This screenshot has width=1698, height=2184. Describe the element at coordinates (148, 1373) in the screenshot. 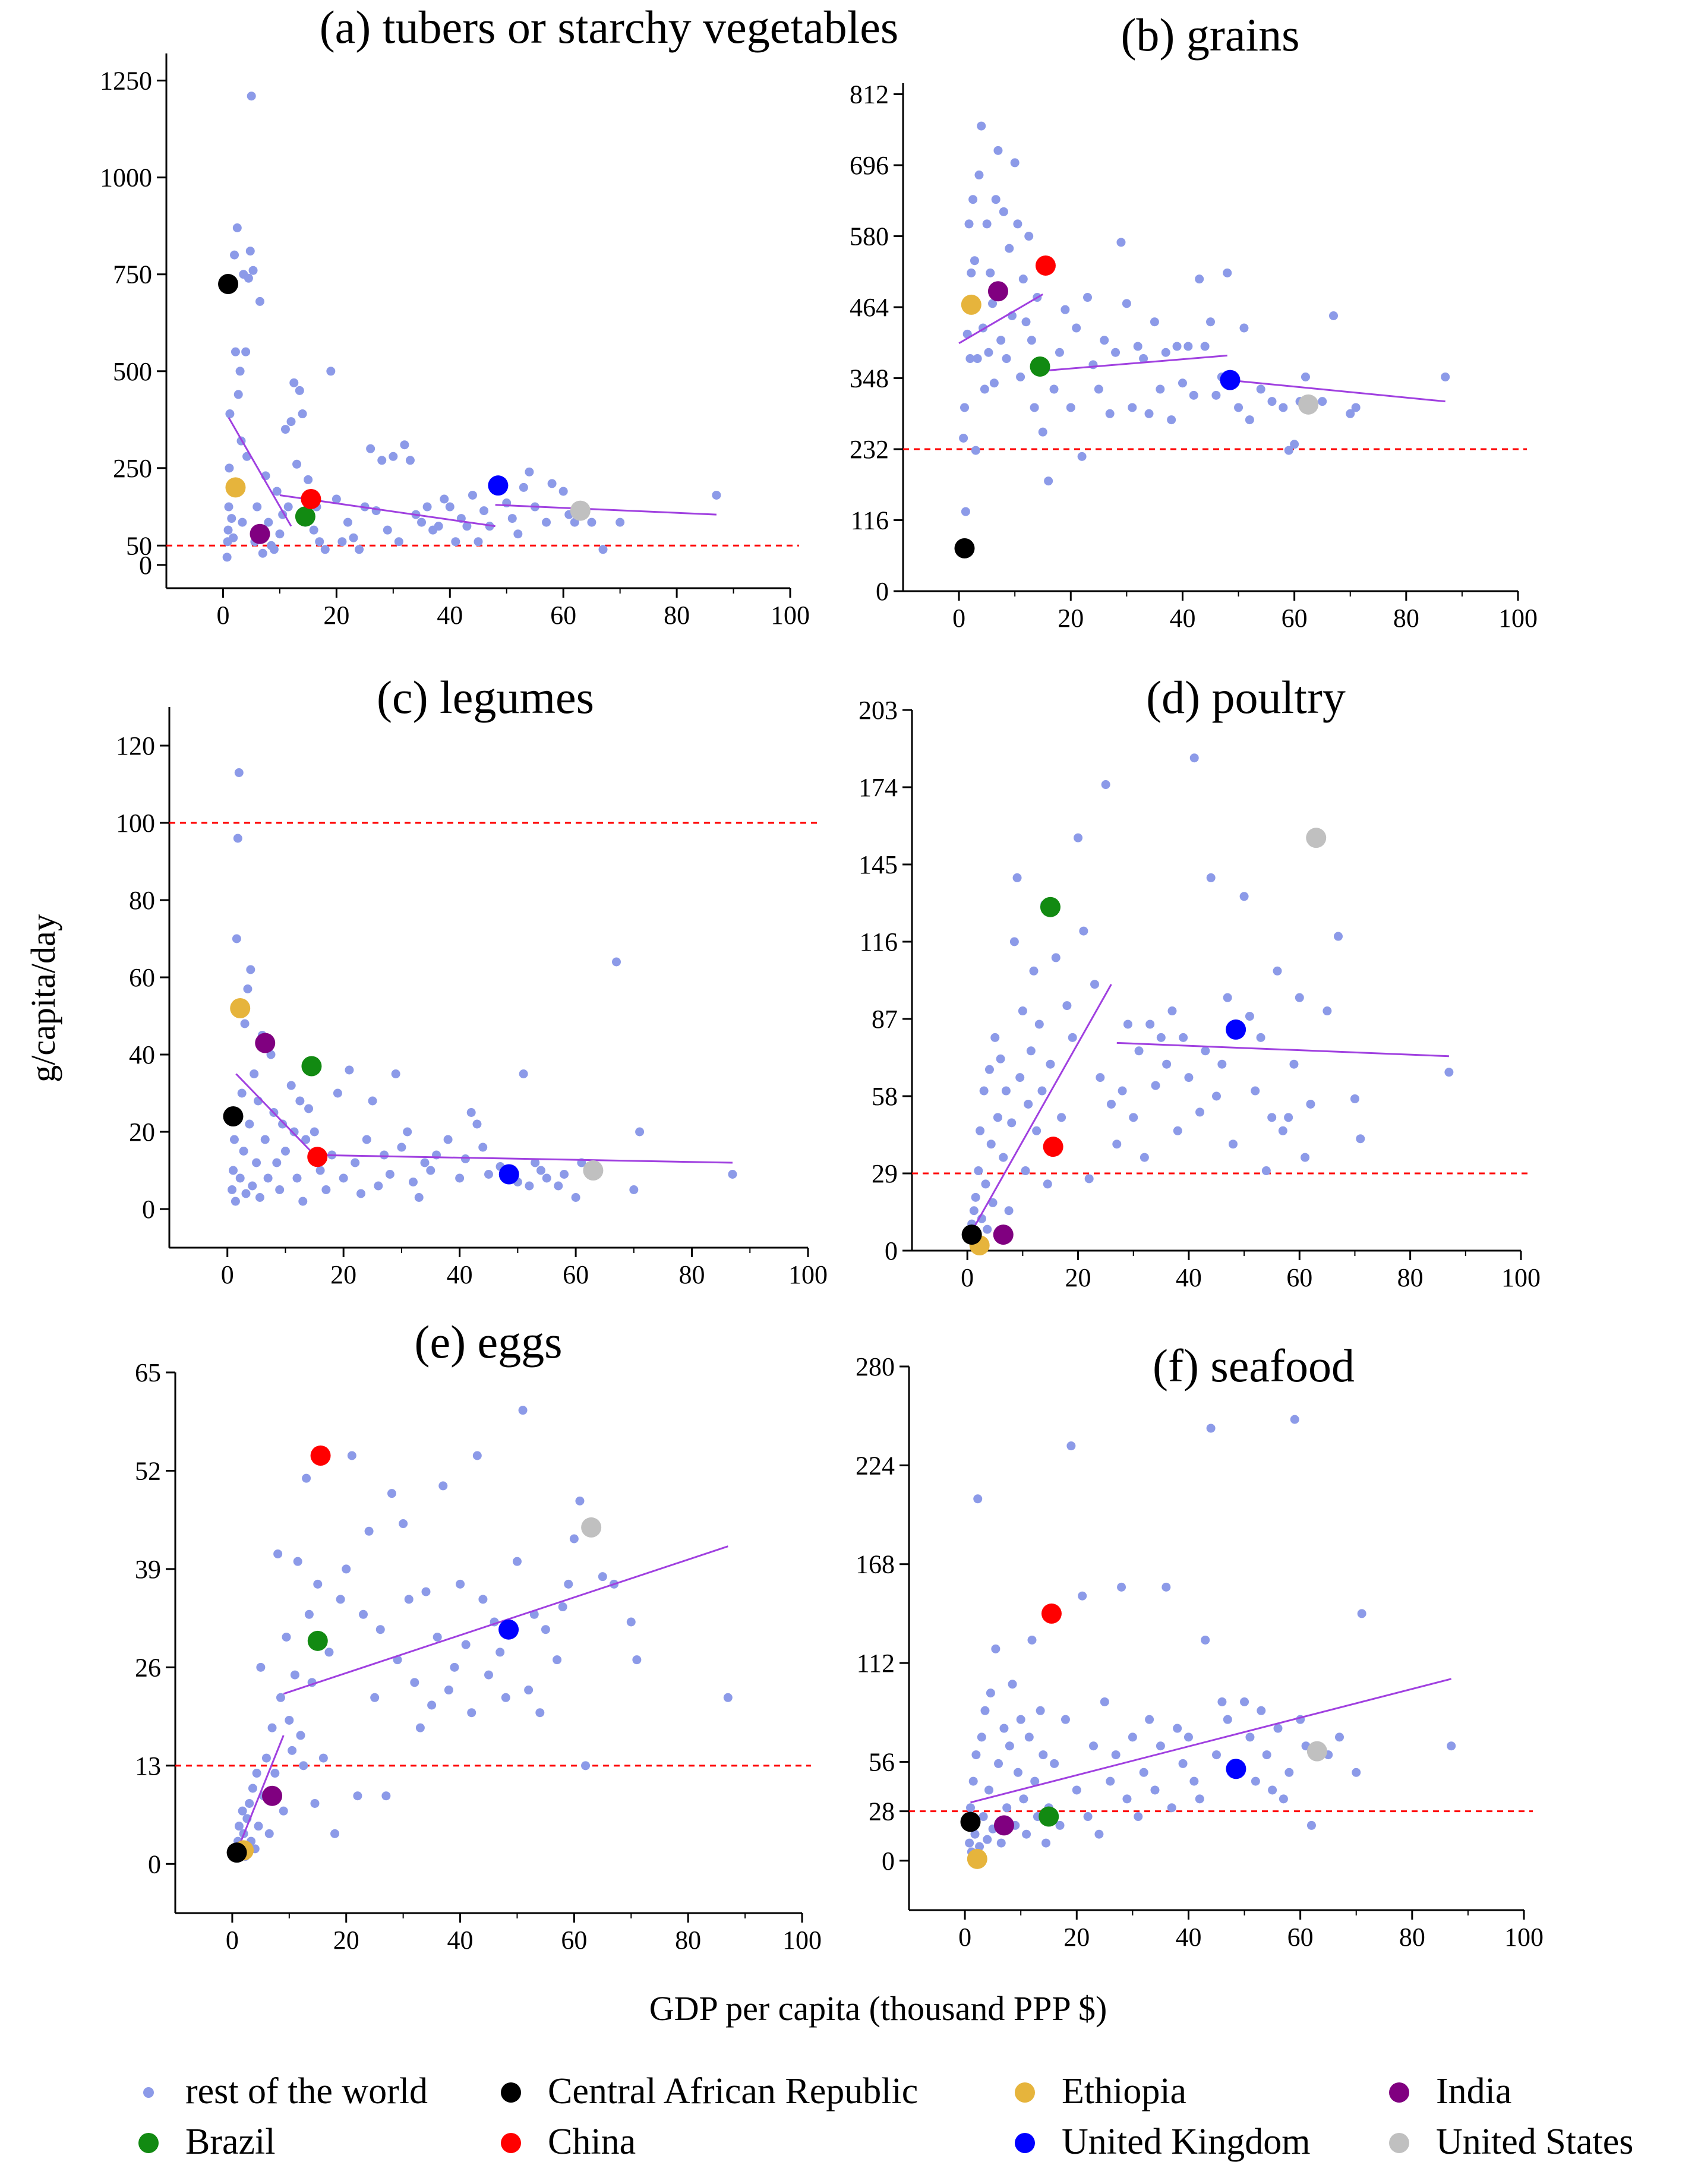

I see `y-tick-label: 65` at that location.